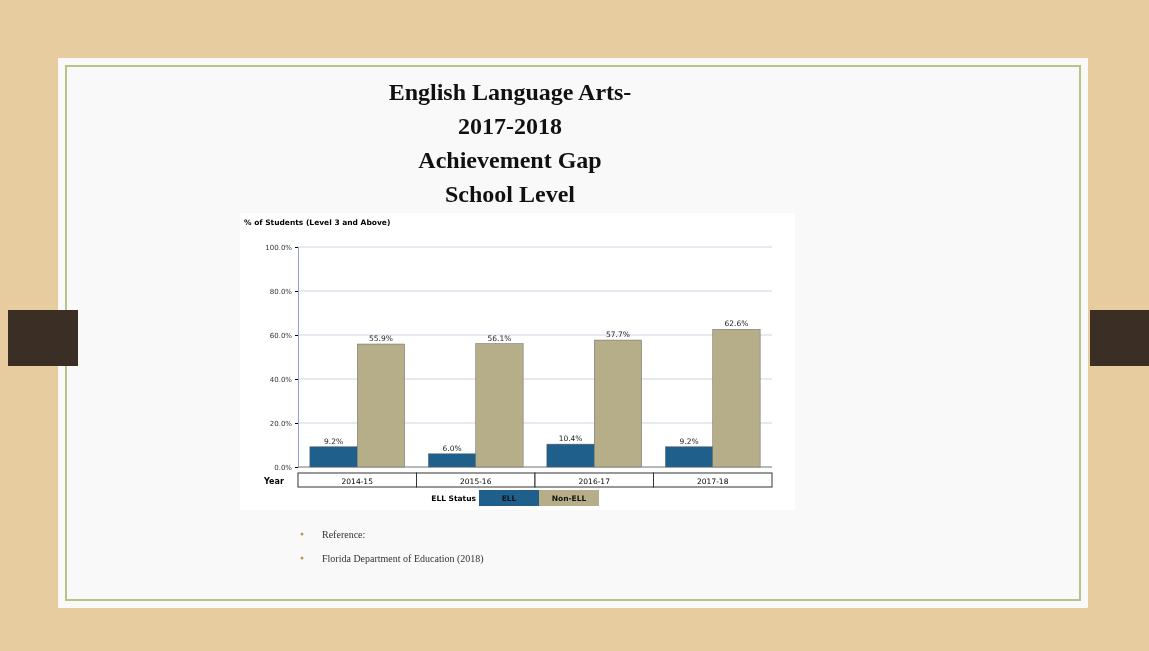  Describe the element at coordinates (344, 534) in the screenshot. I see `text: Reference:` at that location.